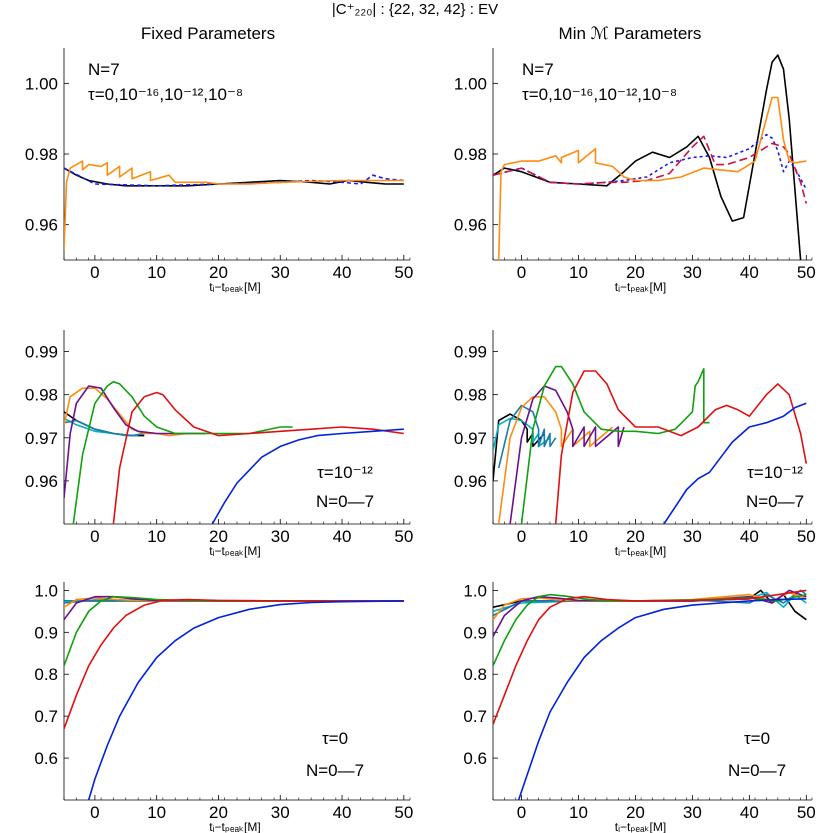 This screenshot has height=833, width=830. Describe the element at coordinates (630, 33) in the screenshot. I see `right-column-title: Min ℳ Parameters` at that location.